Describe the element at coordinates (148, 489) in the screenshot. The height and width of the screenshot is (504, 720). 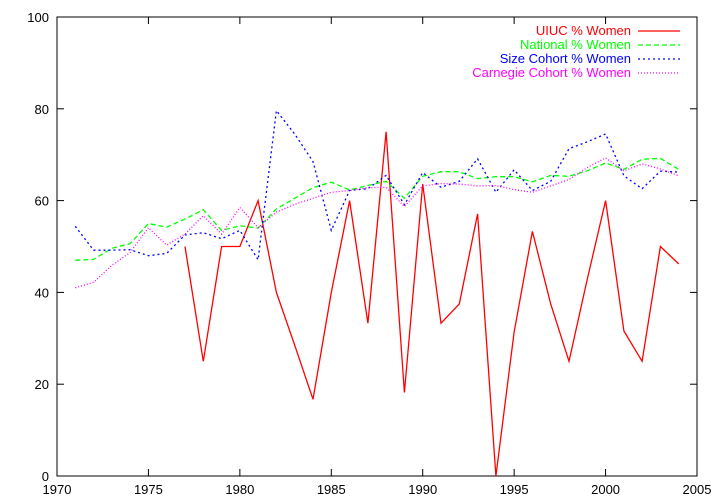
I see `x-tick-label: 1975` at that location.